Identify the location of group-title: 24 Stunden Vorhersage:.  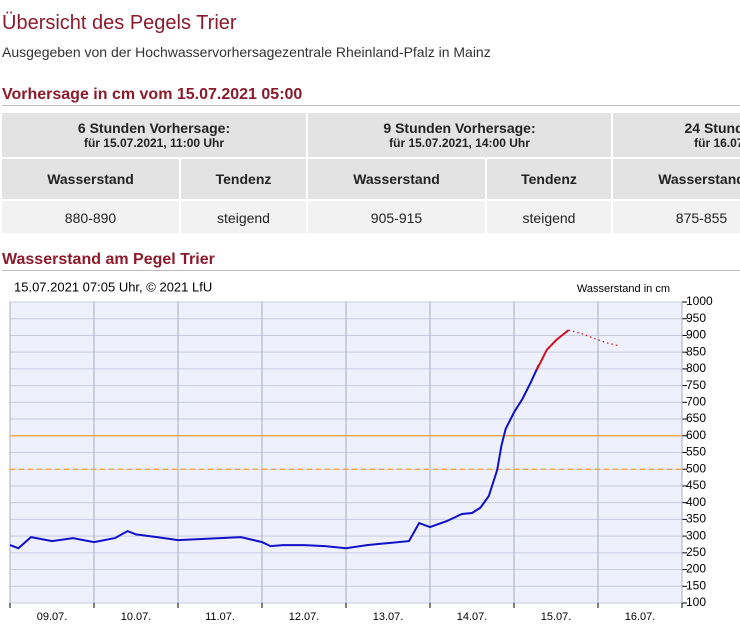
(712, 128).